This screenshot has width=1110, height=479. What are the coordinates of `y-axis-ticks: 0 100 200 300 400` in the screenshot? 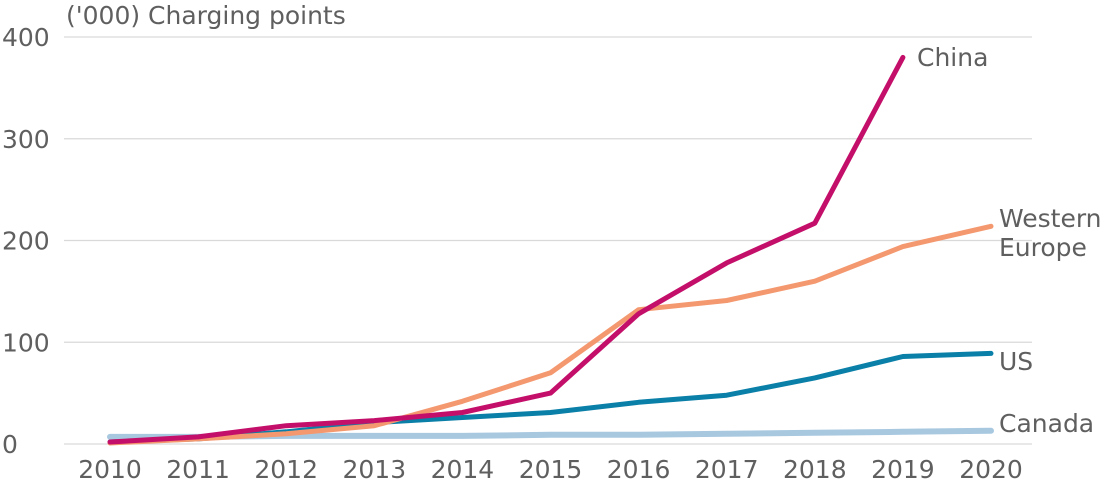 It's located at (26, 241).